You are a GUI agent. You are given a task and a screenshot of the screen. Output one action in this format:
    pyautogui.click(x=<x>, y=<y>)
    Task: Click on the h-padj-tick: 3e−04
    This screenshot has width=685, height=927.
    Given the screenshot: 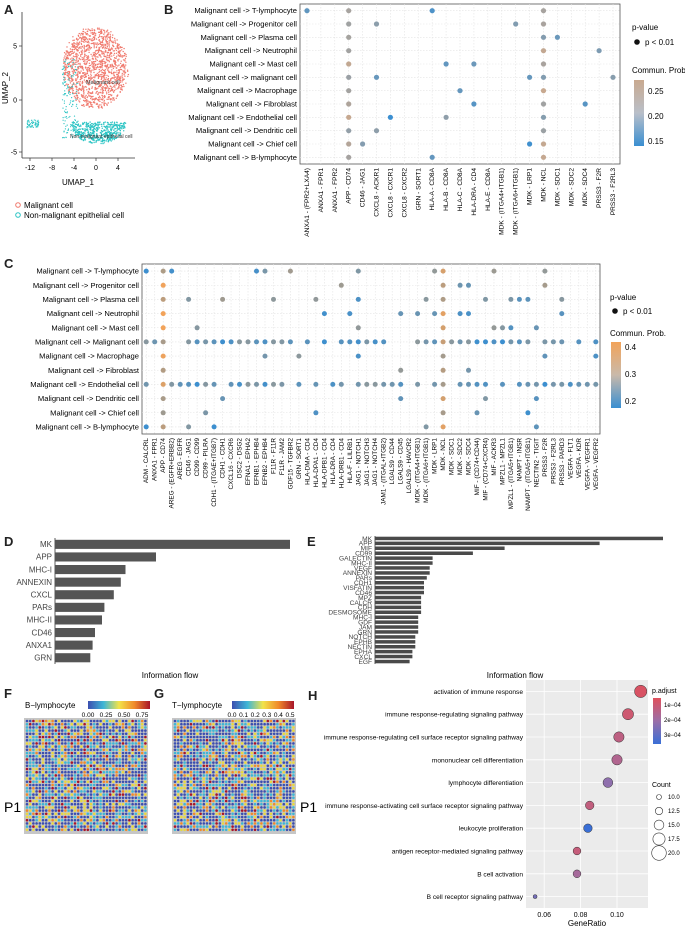 What is the action you would take?
    pyautogui.click(x=673, y=736)
    